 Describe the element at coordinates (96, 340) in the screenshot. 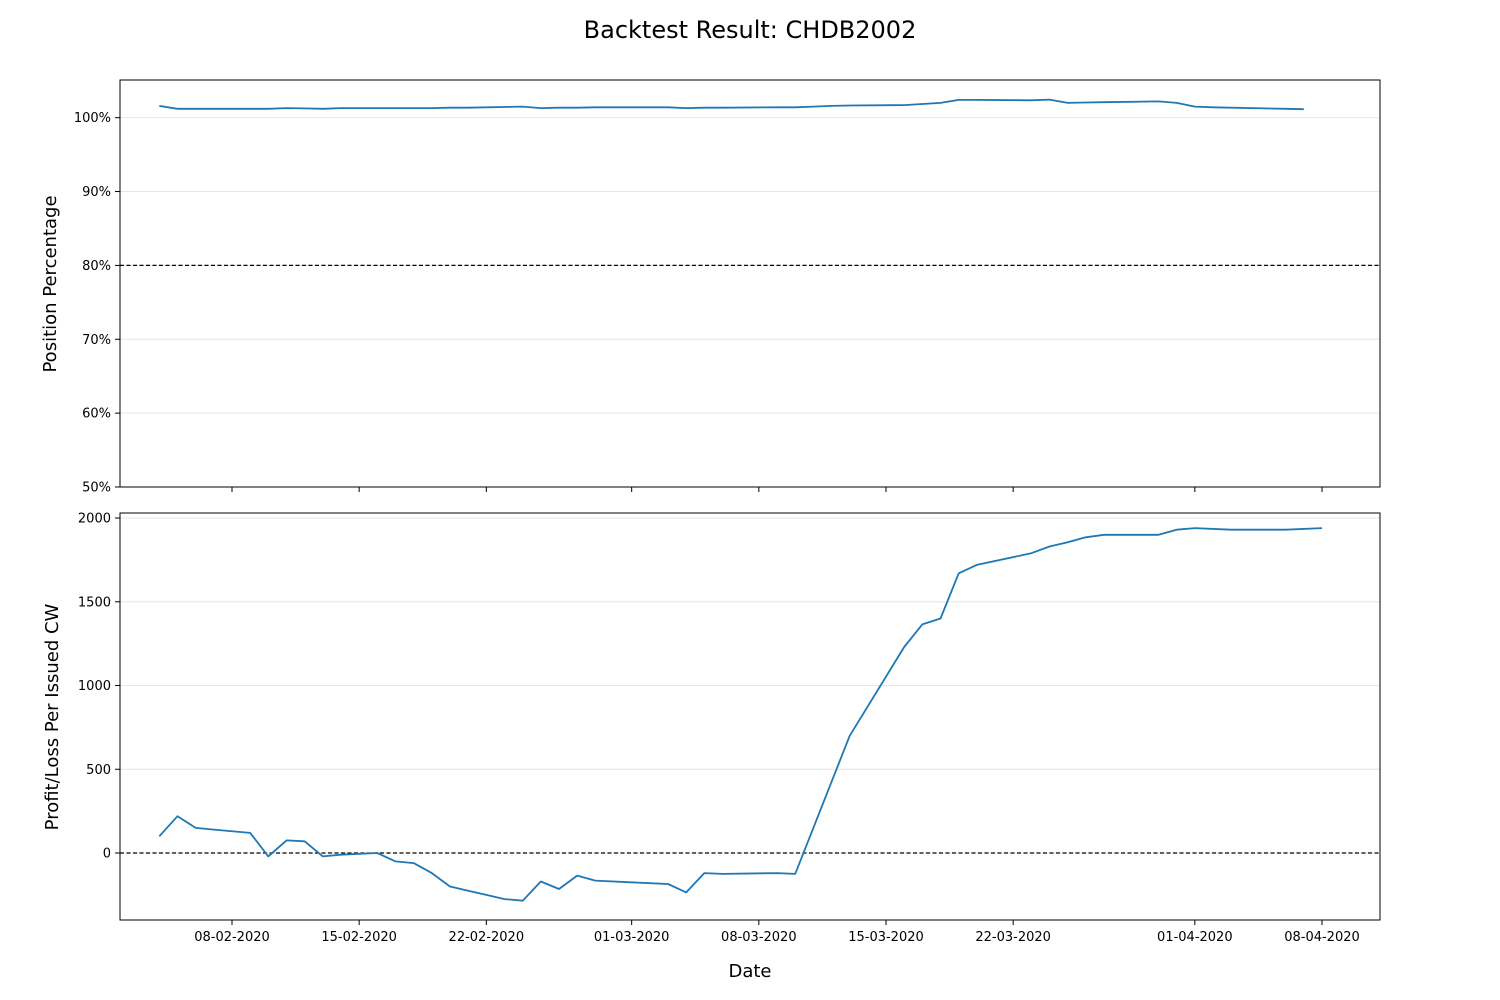

I see `y-tick-label: 70%` at that location.